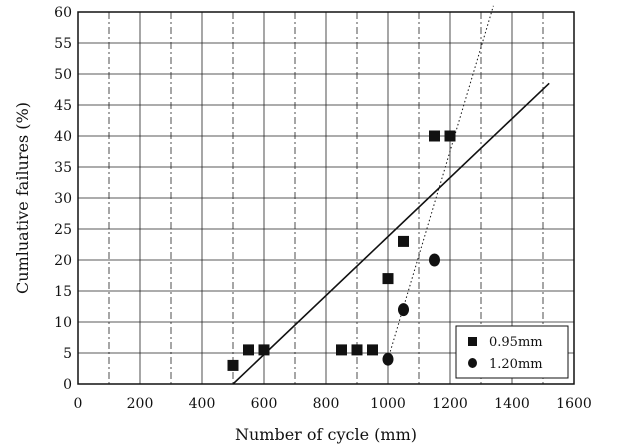 The image size is (630, 445). What do you see at coordinates (63, 13) in the screenshot?
I see `y-tick-label-60: 60` at bounding box center [63, 13].